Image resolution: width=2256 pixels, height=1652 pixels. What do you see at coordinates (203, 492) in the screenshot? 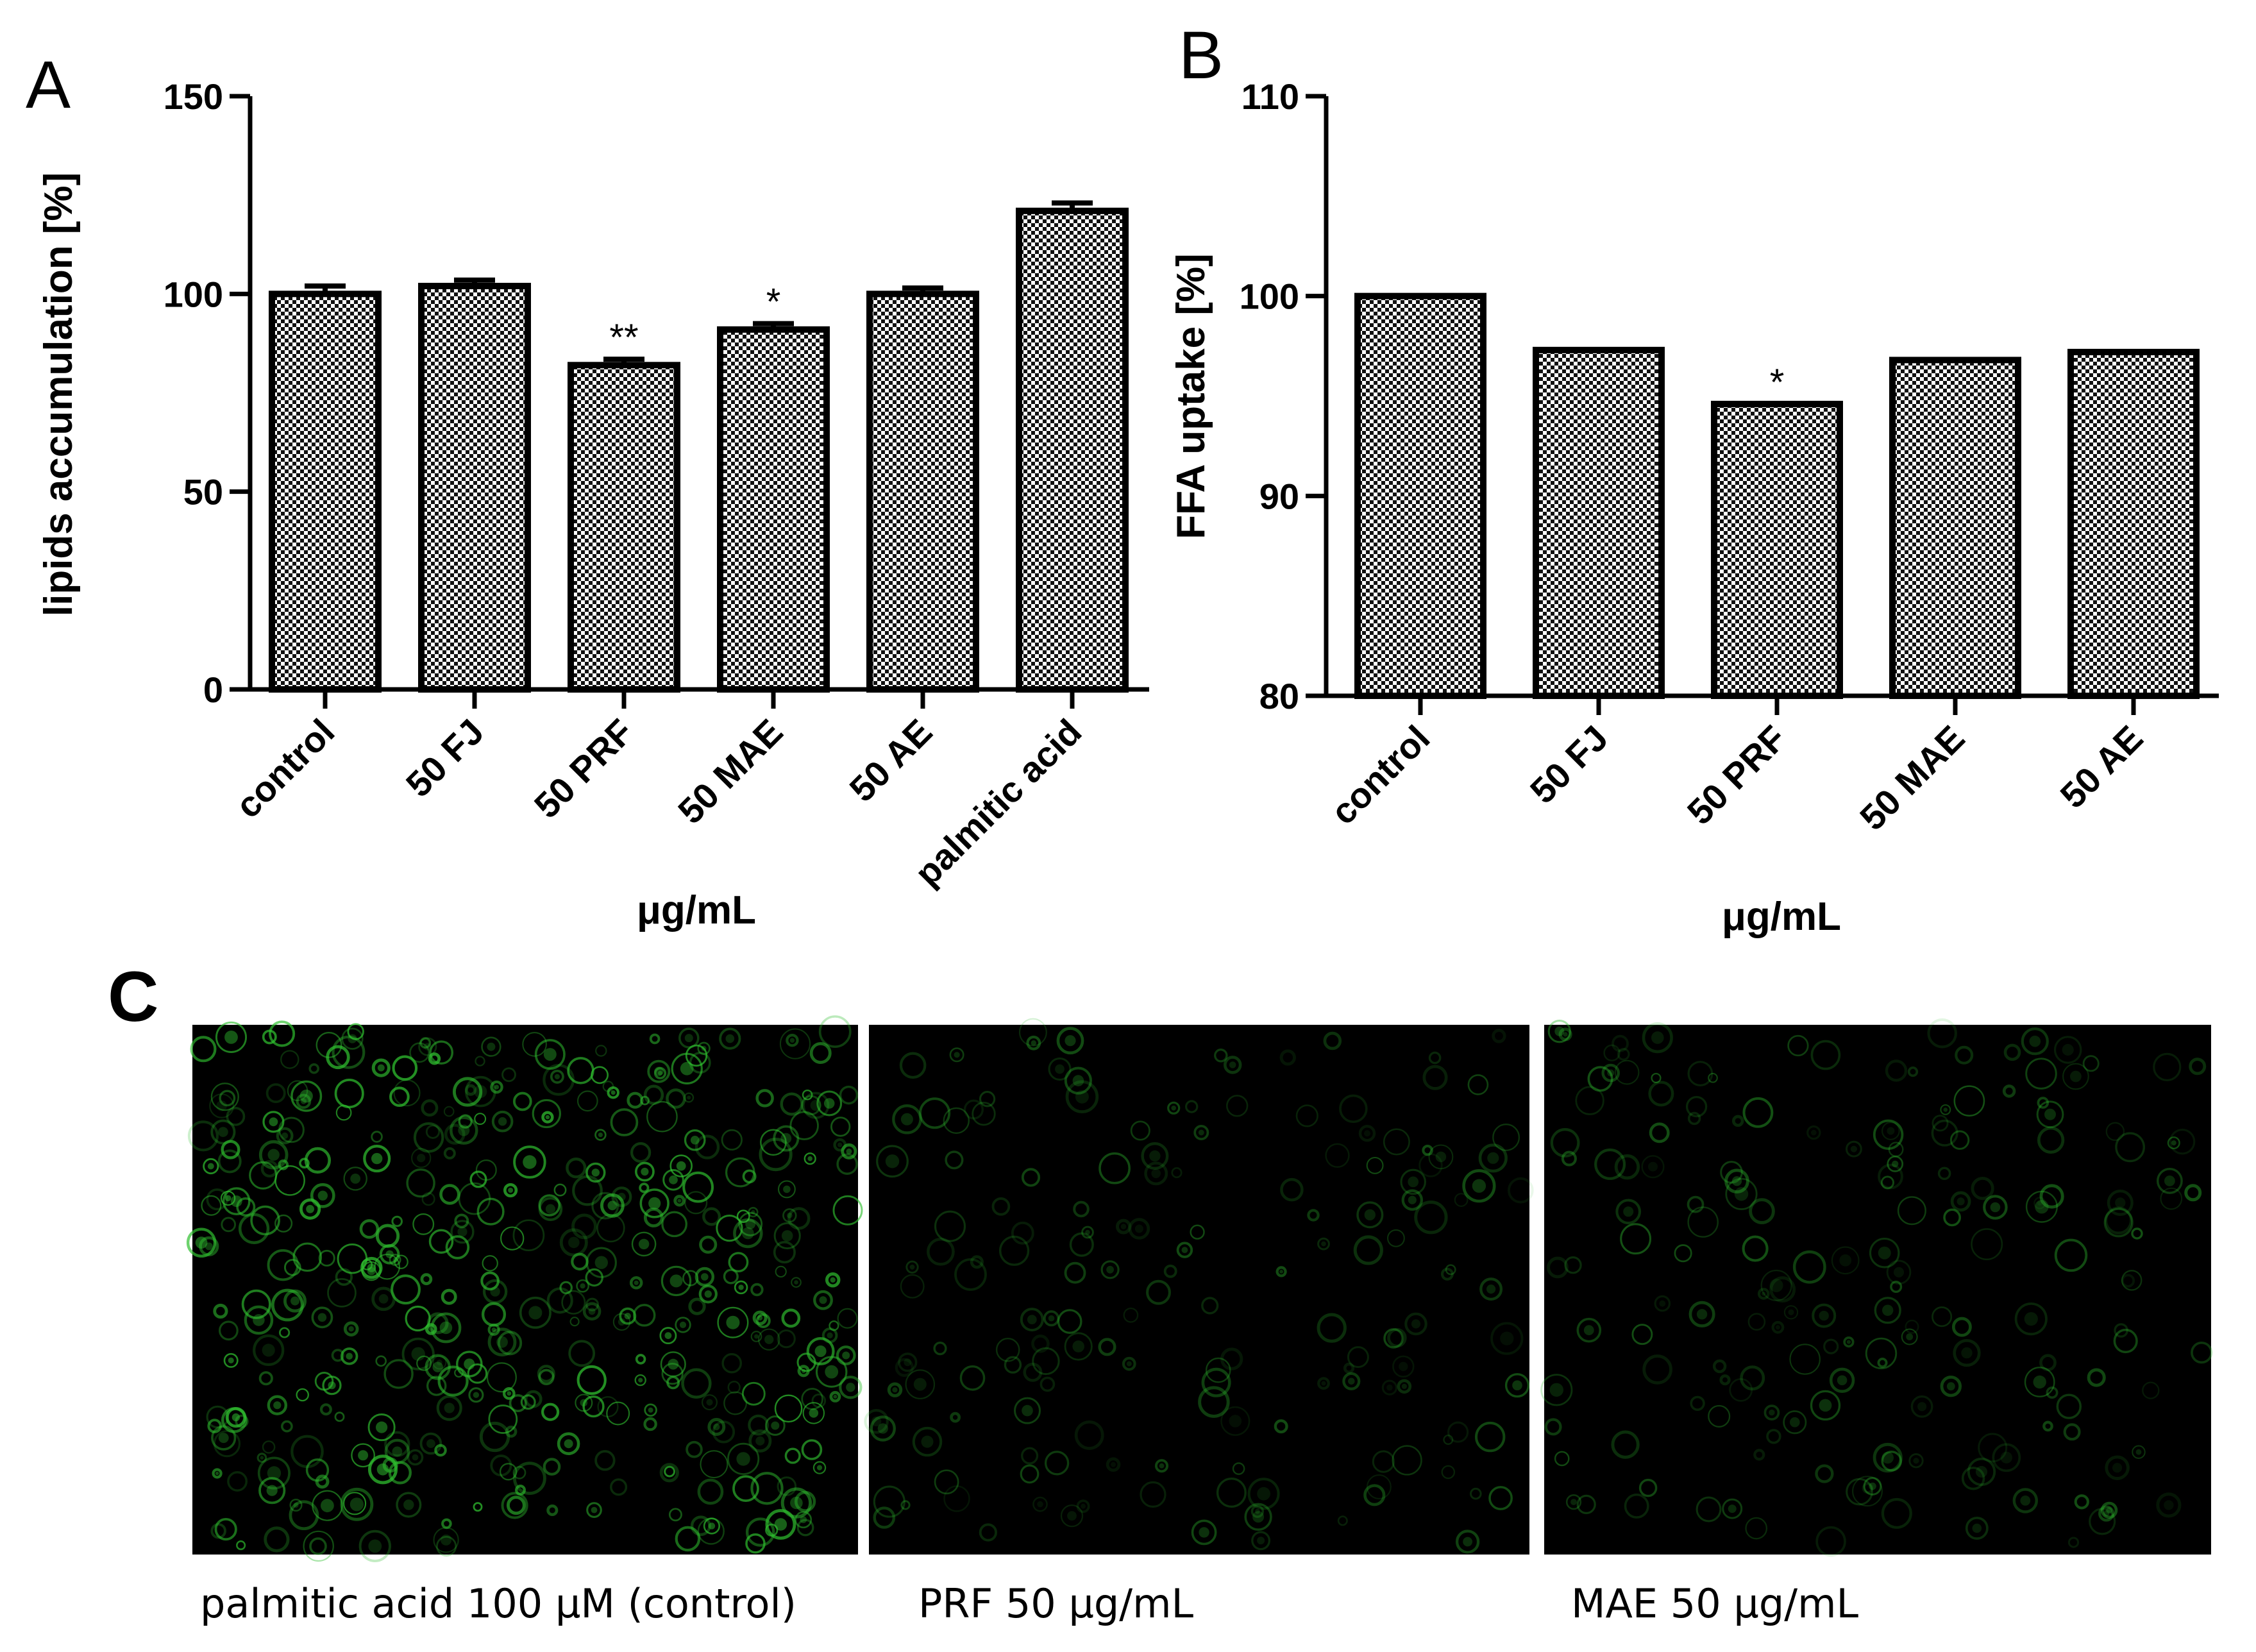
I see `chartA-ytick-label-1: 50` at bounding box center [203, 492].